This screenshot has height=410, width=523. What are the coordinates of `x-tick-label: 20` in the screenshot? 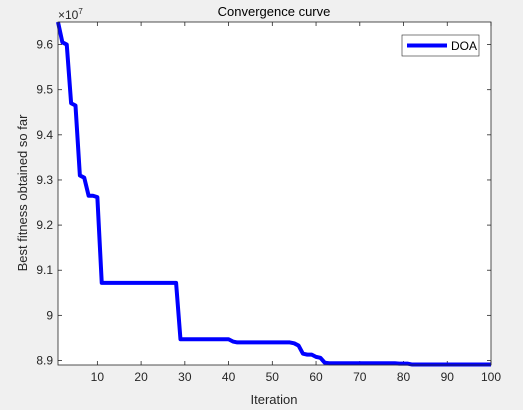 It's located at (141, 377).